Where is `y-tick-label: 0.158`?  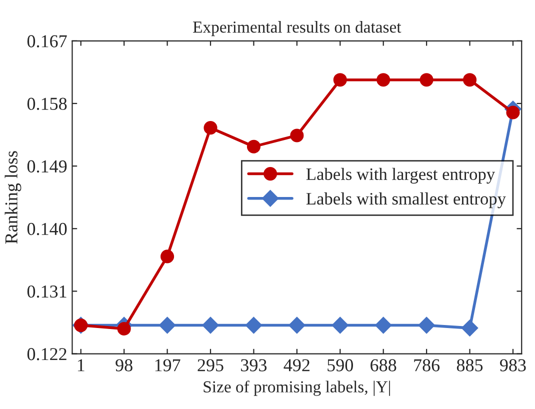 y-tick-label: 0.158 is located at coordinates (47, 104).